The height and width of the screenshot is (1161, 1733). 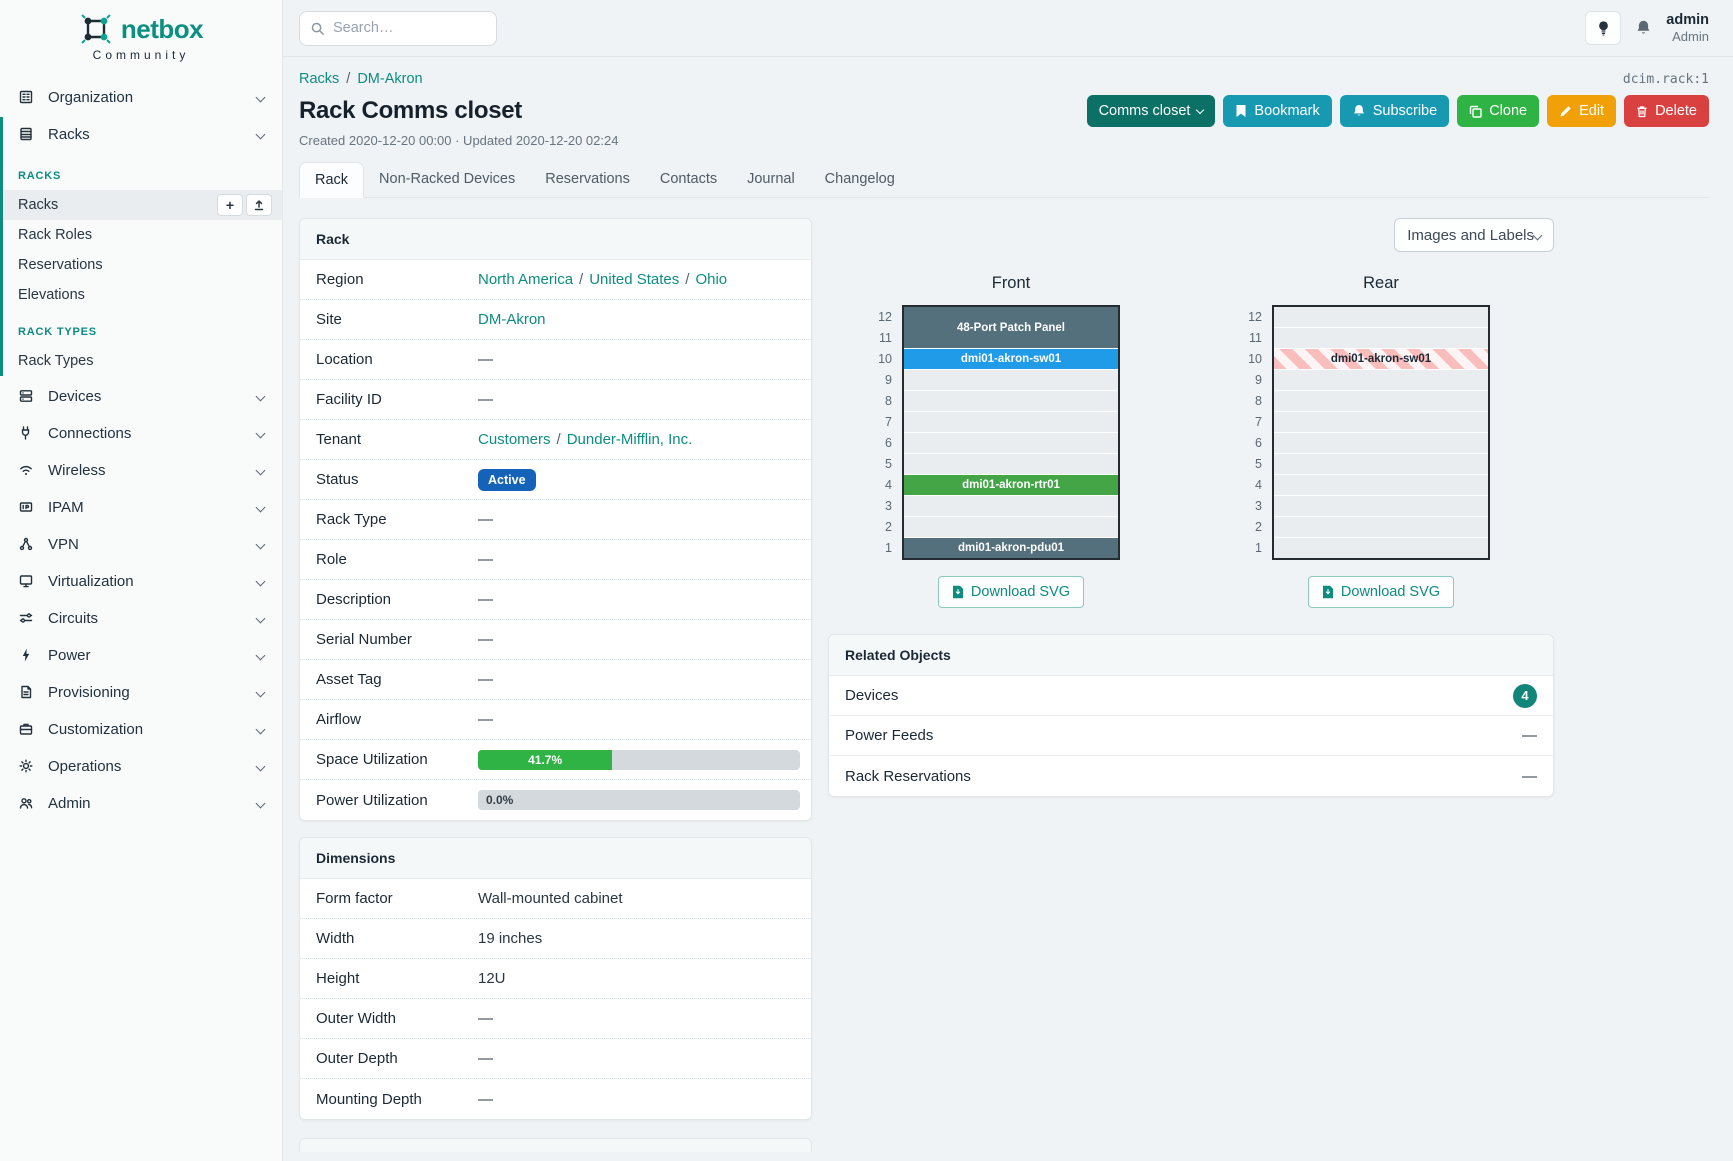 What do you see at coordinates (587, 179) in the screenshot?
I see `tab-reservations: Reservations` at bounding box center [587, 179].